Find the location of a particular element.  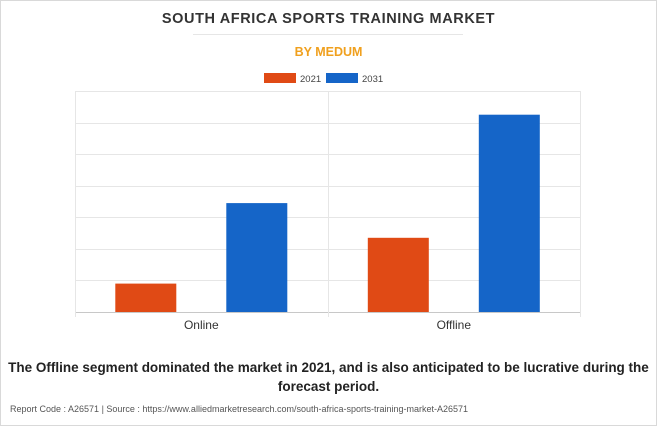

legend-label-2031: 2031 is located at coordinates (372, 79).